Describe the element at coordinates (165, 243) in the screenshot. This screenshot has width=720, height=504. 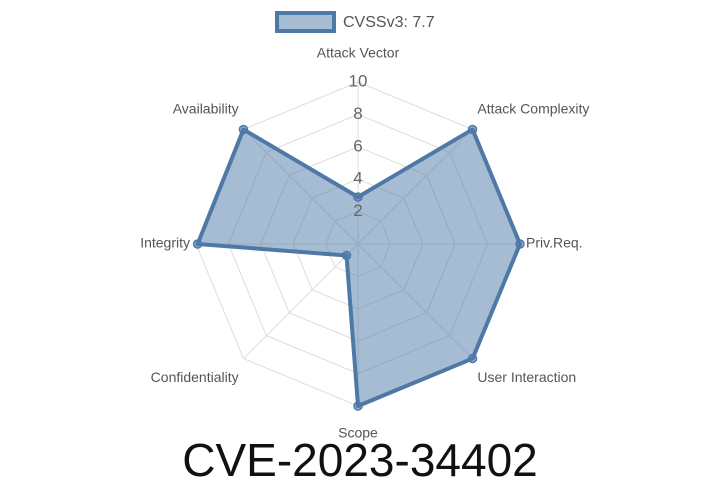
I see `axis-label: Integrity` at that location.